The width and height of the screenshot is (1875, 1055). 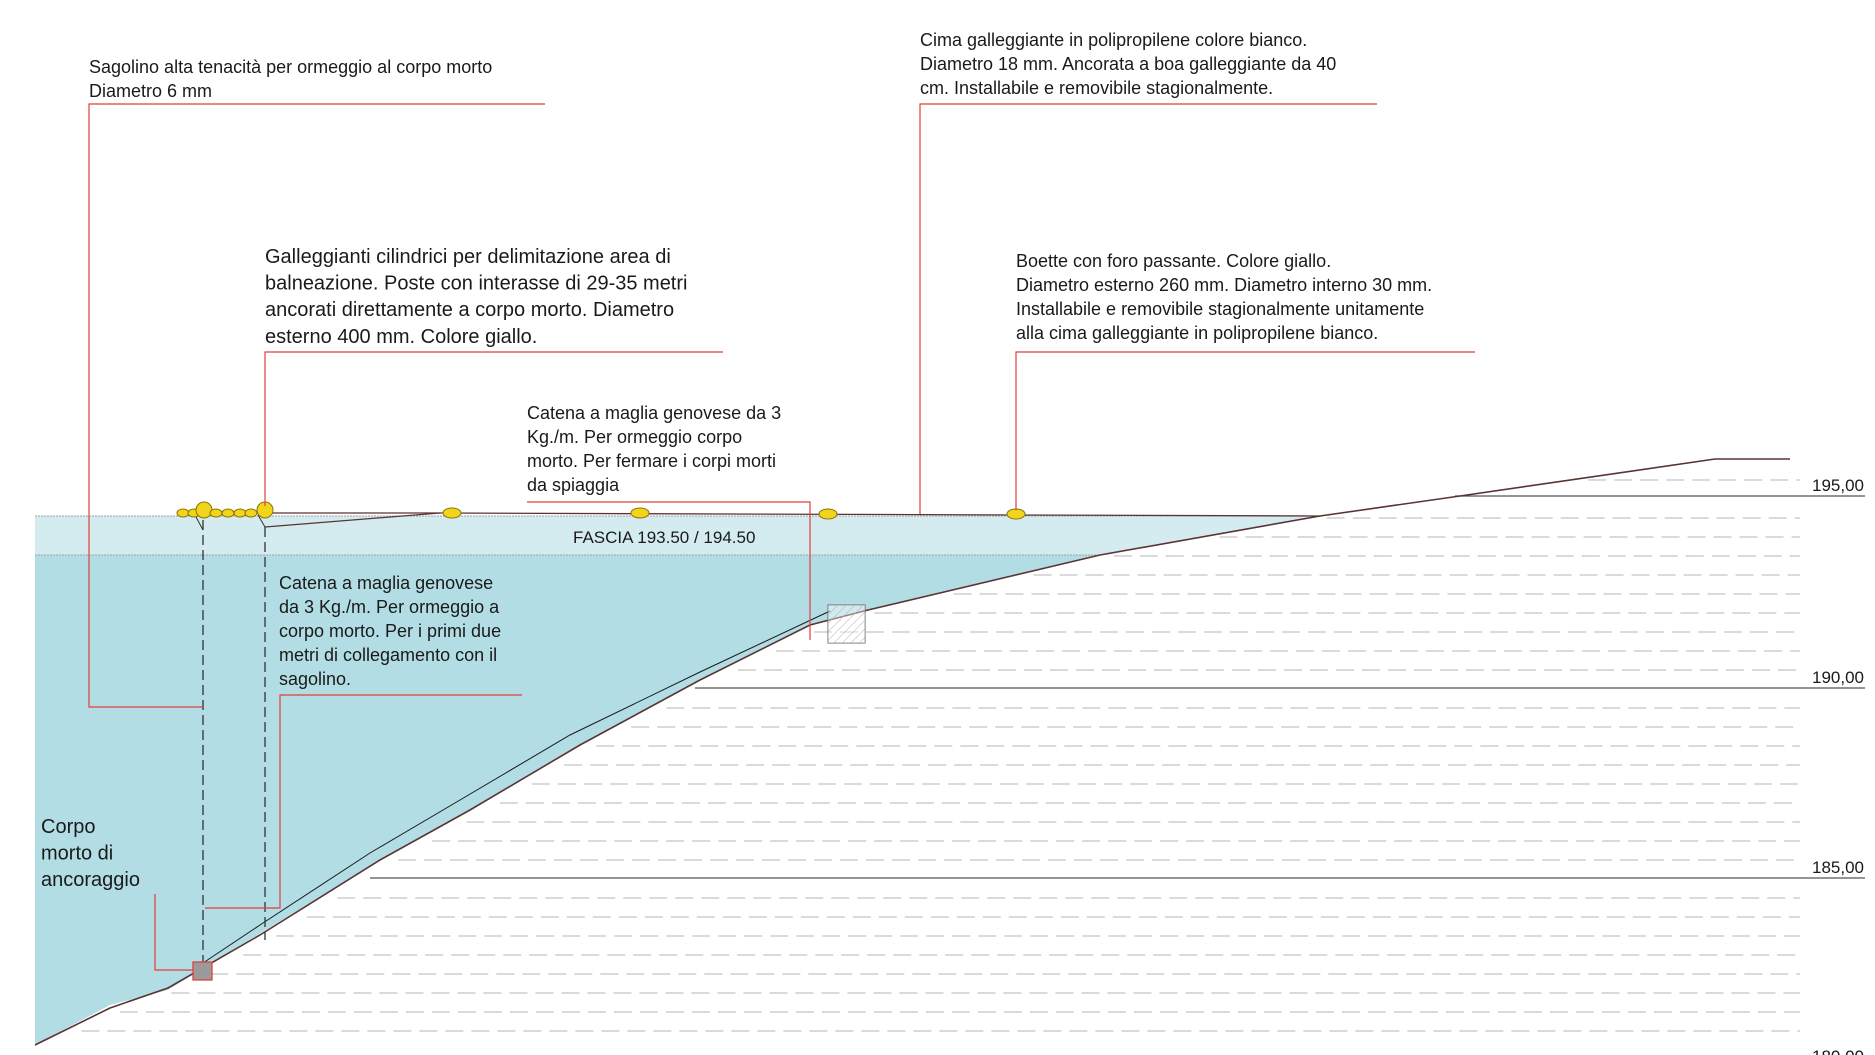 What do you see at coordinates (573, 485) in the screenshot?
I see `annotation-line: da spiaggia` at bounding box center [573, 485].